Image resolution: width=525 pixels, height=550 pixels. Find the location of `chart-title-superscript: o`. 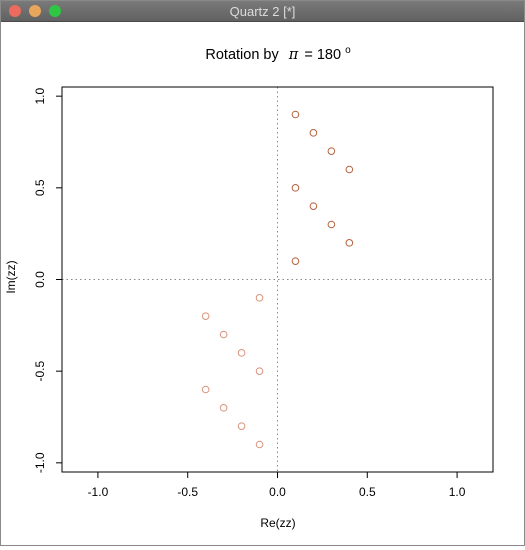

chart-title-superscript: o is located at coordinates (348, 50).